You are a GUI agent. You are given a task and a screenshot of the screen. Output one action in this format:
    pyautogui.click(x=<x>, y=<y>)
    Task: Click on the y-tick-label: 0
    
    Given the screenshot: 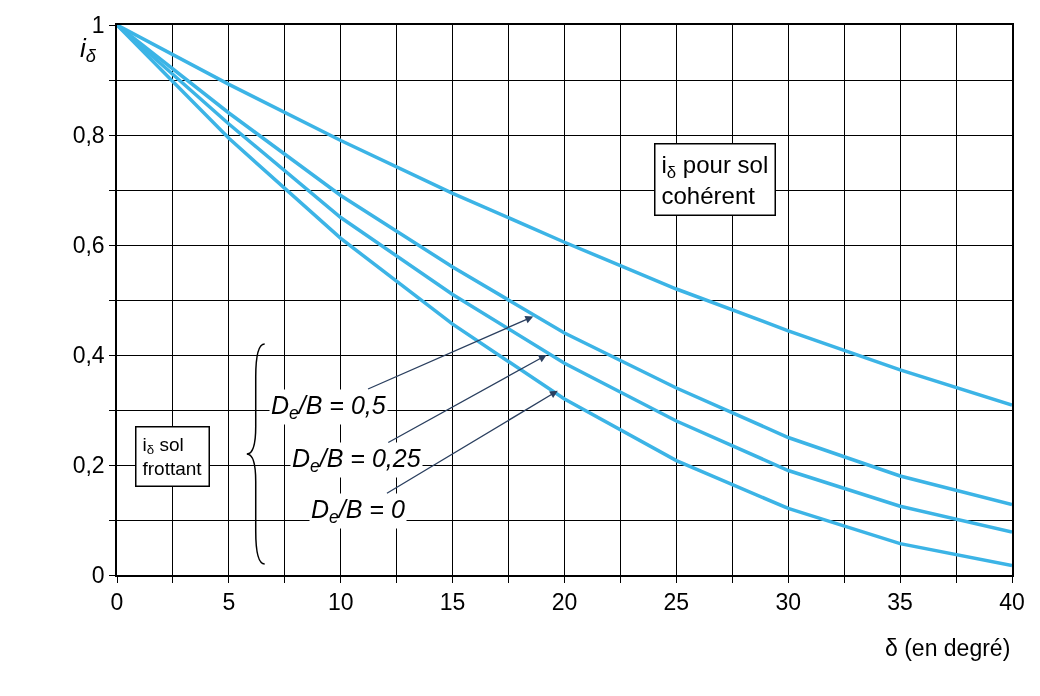 What is the action you would take?
    pyautogui.click(x=98, y=575)
    